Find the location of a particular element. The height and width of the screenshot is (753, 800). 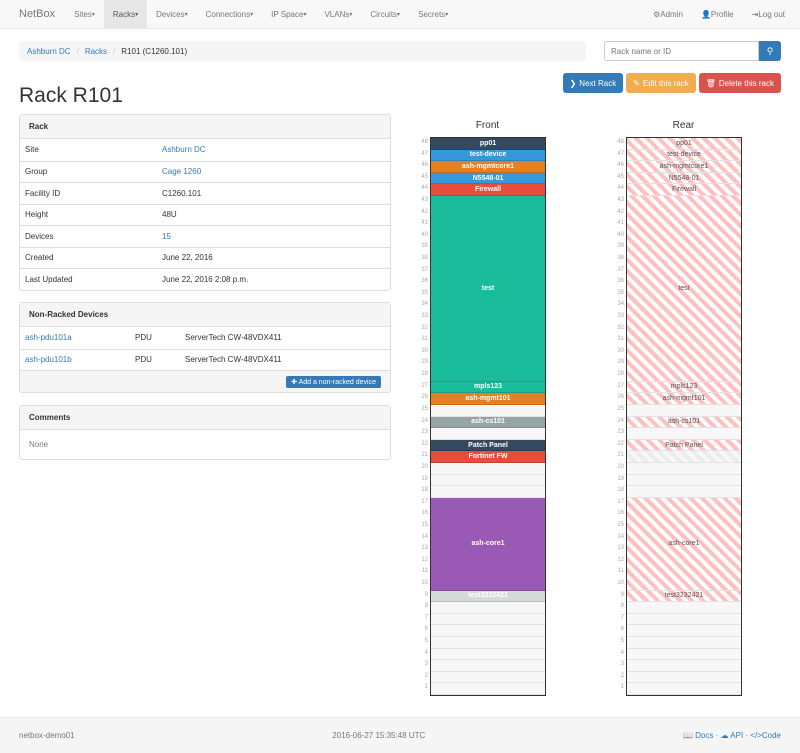

unit-number: 1 is located at coordinates (622, 687).